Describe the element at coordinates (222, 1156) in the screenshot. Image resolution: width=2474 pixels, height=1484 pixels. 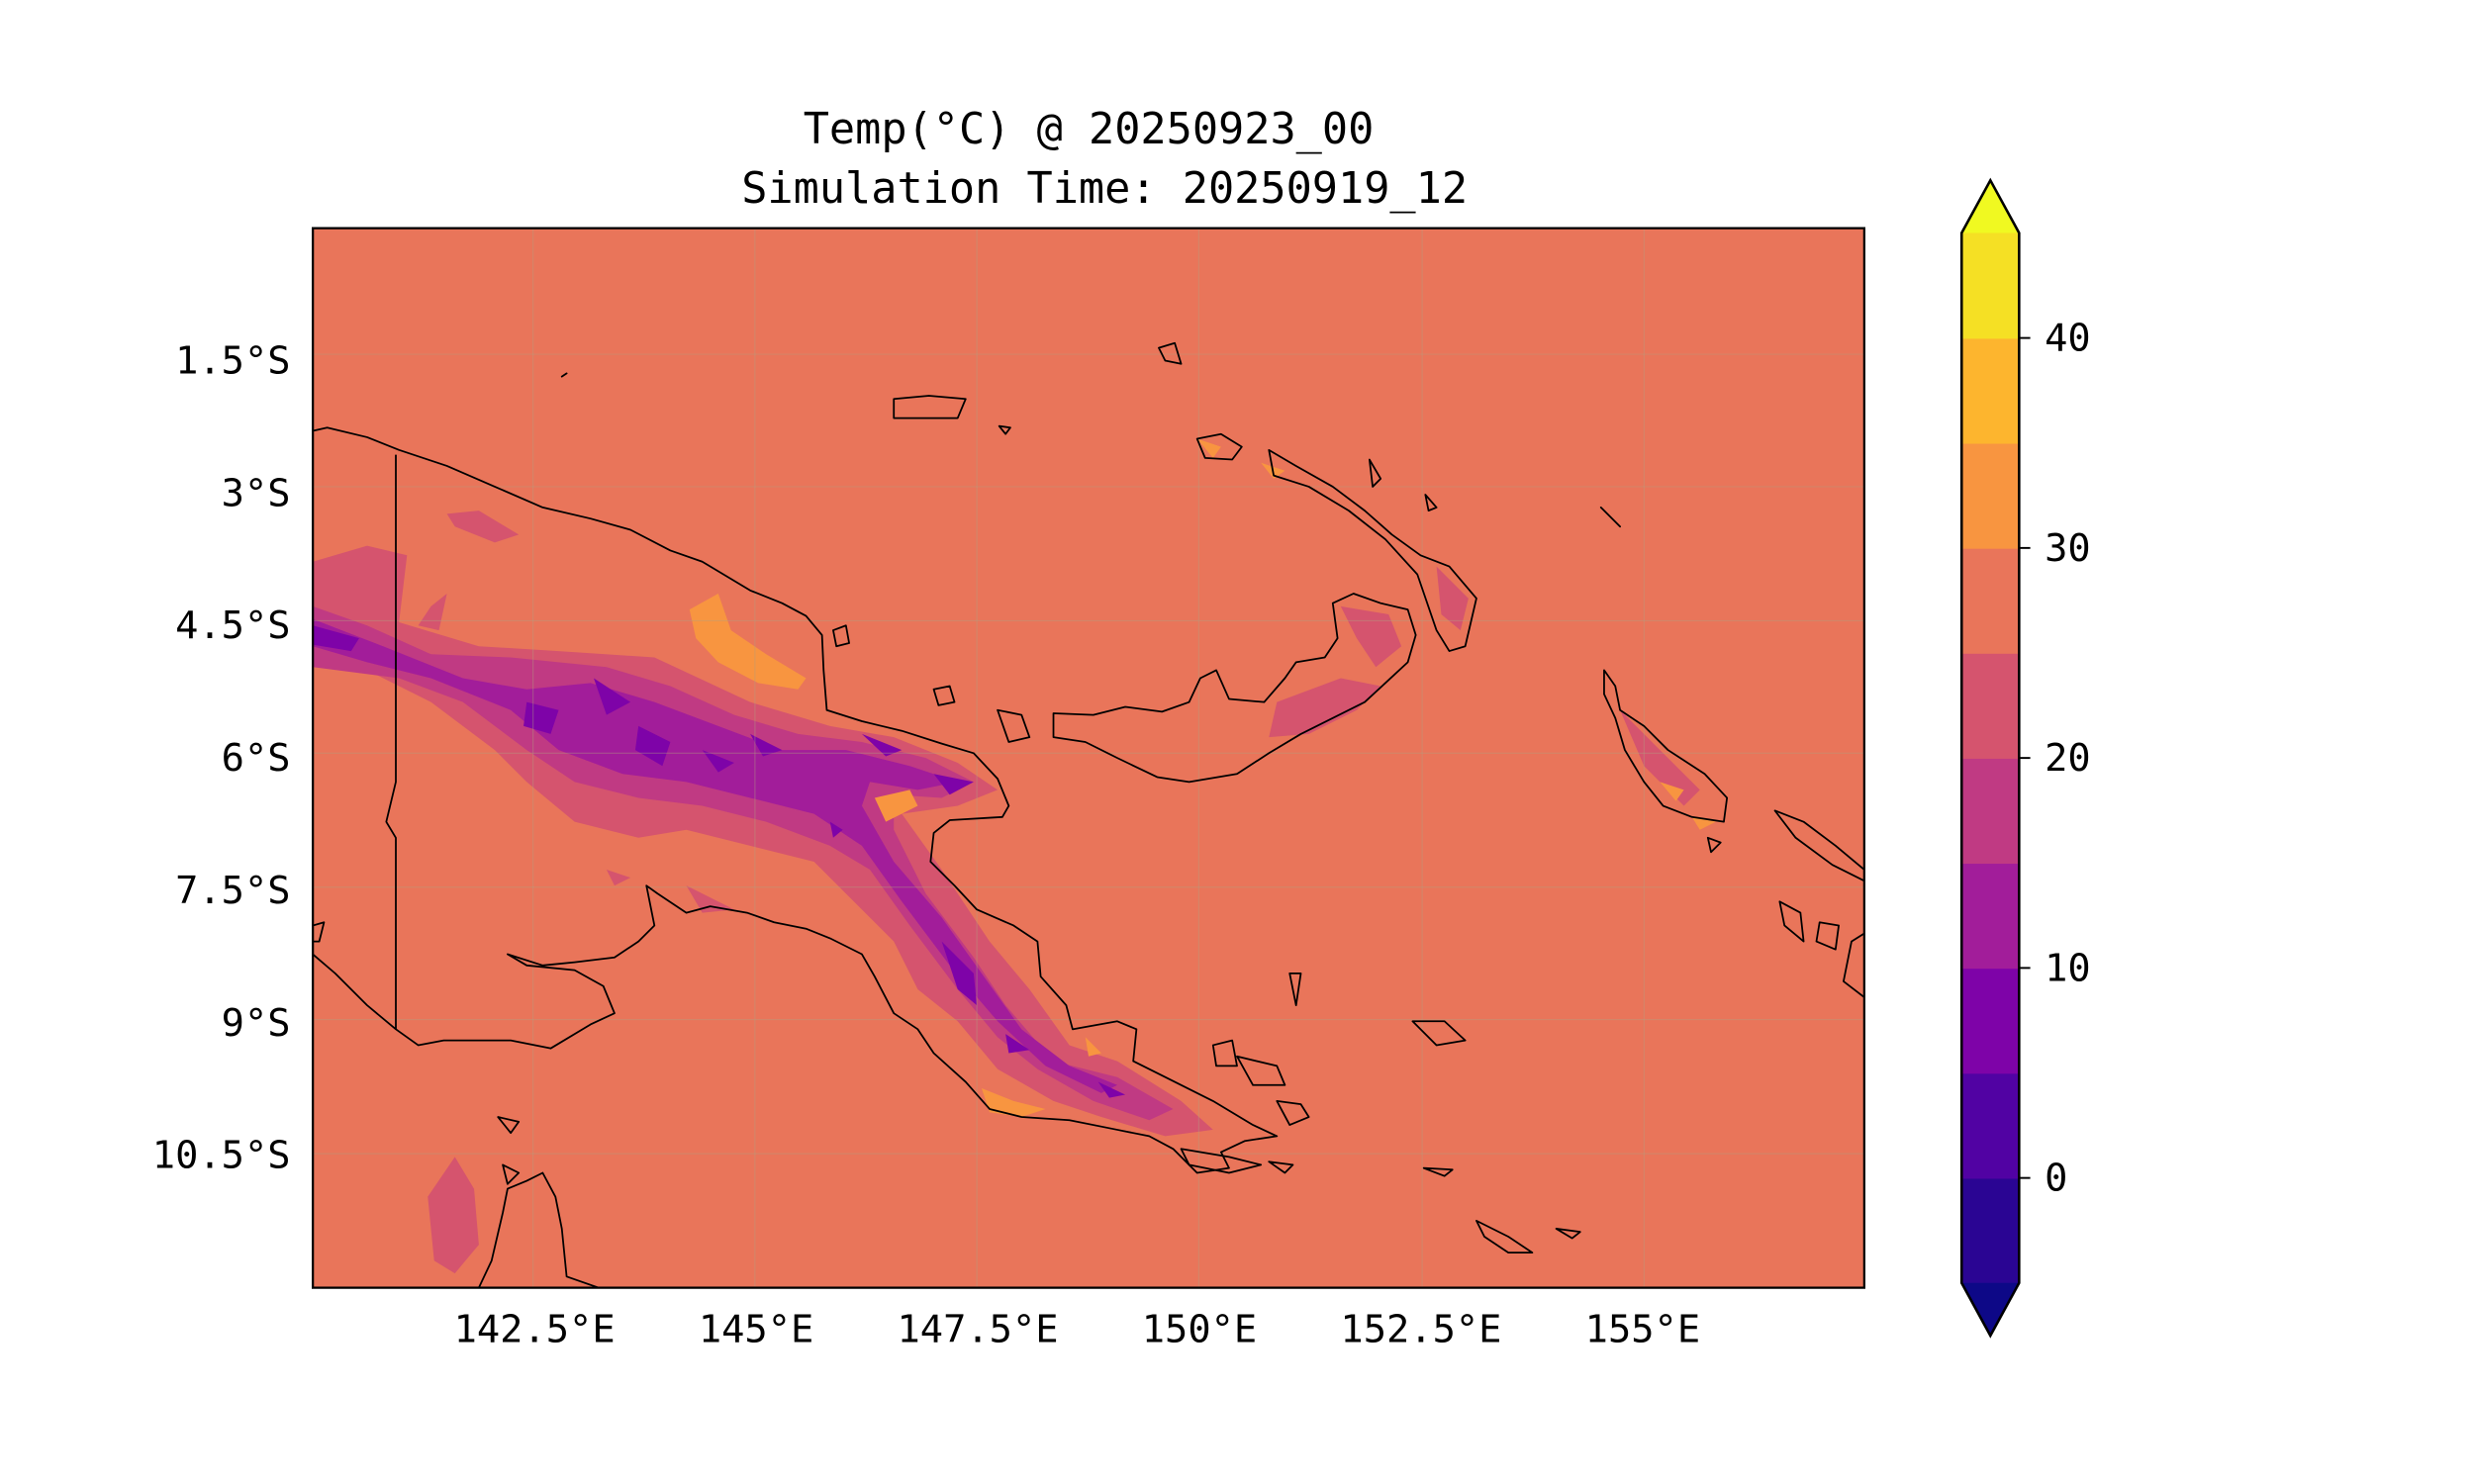
I see `y-tick-label: 10.5°S` at that location.